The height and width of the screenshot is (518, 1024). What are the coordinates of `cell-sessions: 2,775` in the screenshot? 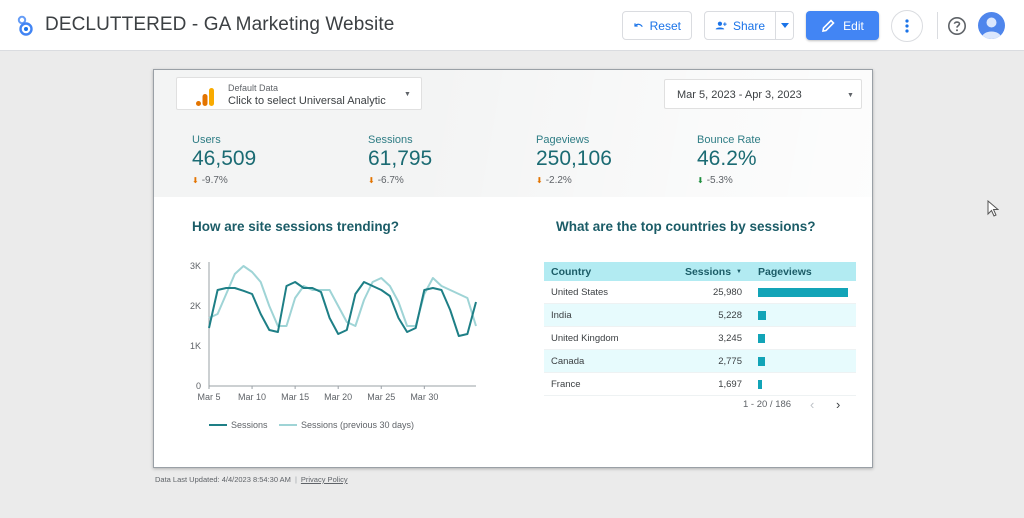 It's located at (730, 361).